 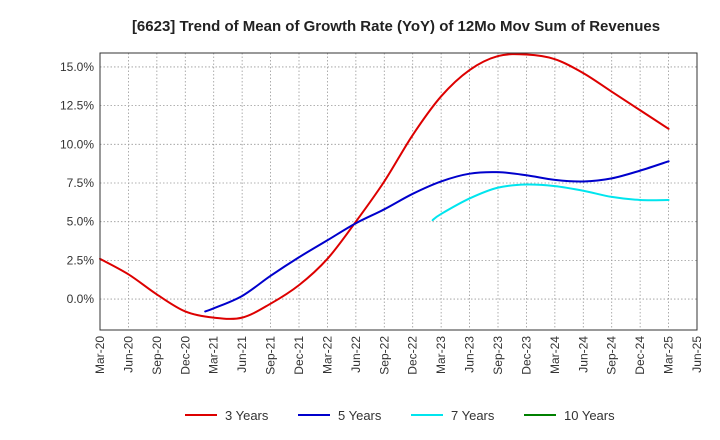 What do you see at coordinates (470, 354) in the screenshot?
I see `x-tick-label: Jun-23` at bounding box center [470, 354].